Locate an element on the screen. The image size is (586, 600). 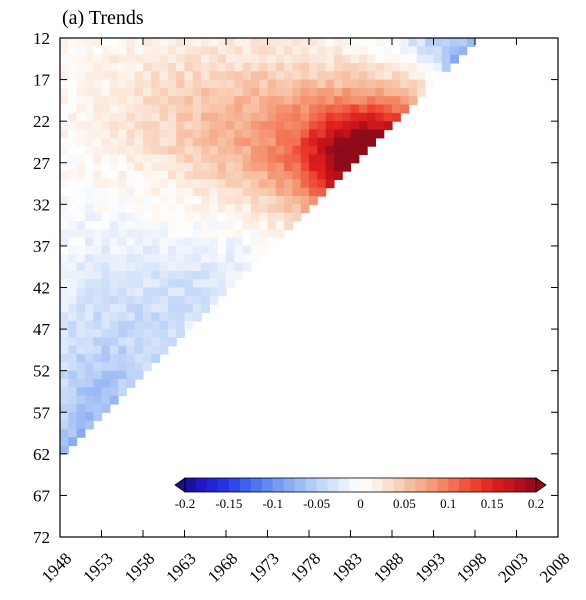
x-tick-label: 1993 is located at coordinates (429, 567).